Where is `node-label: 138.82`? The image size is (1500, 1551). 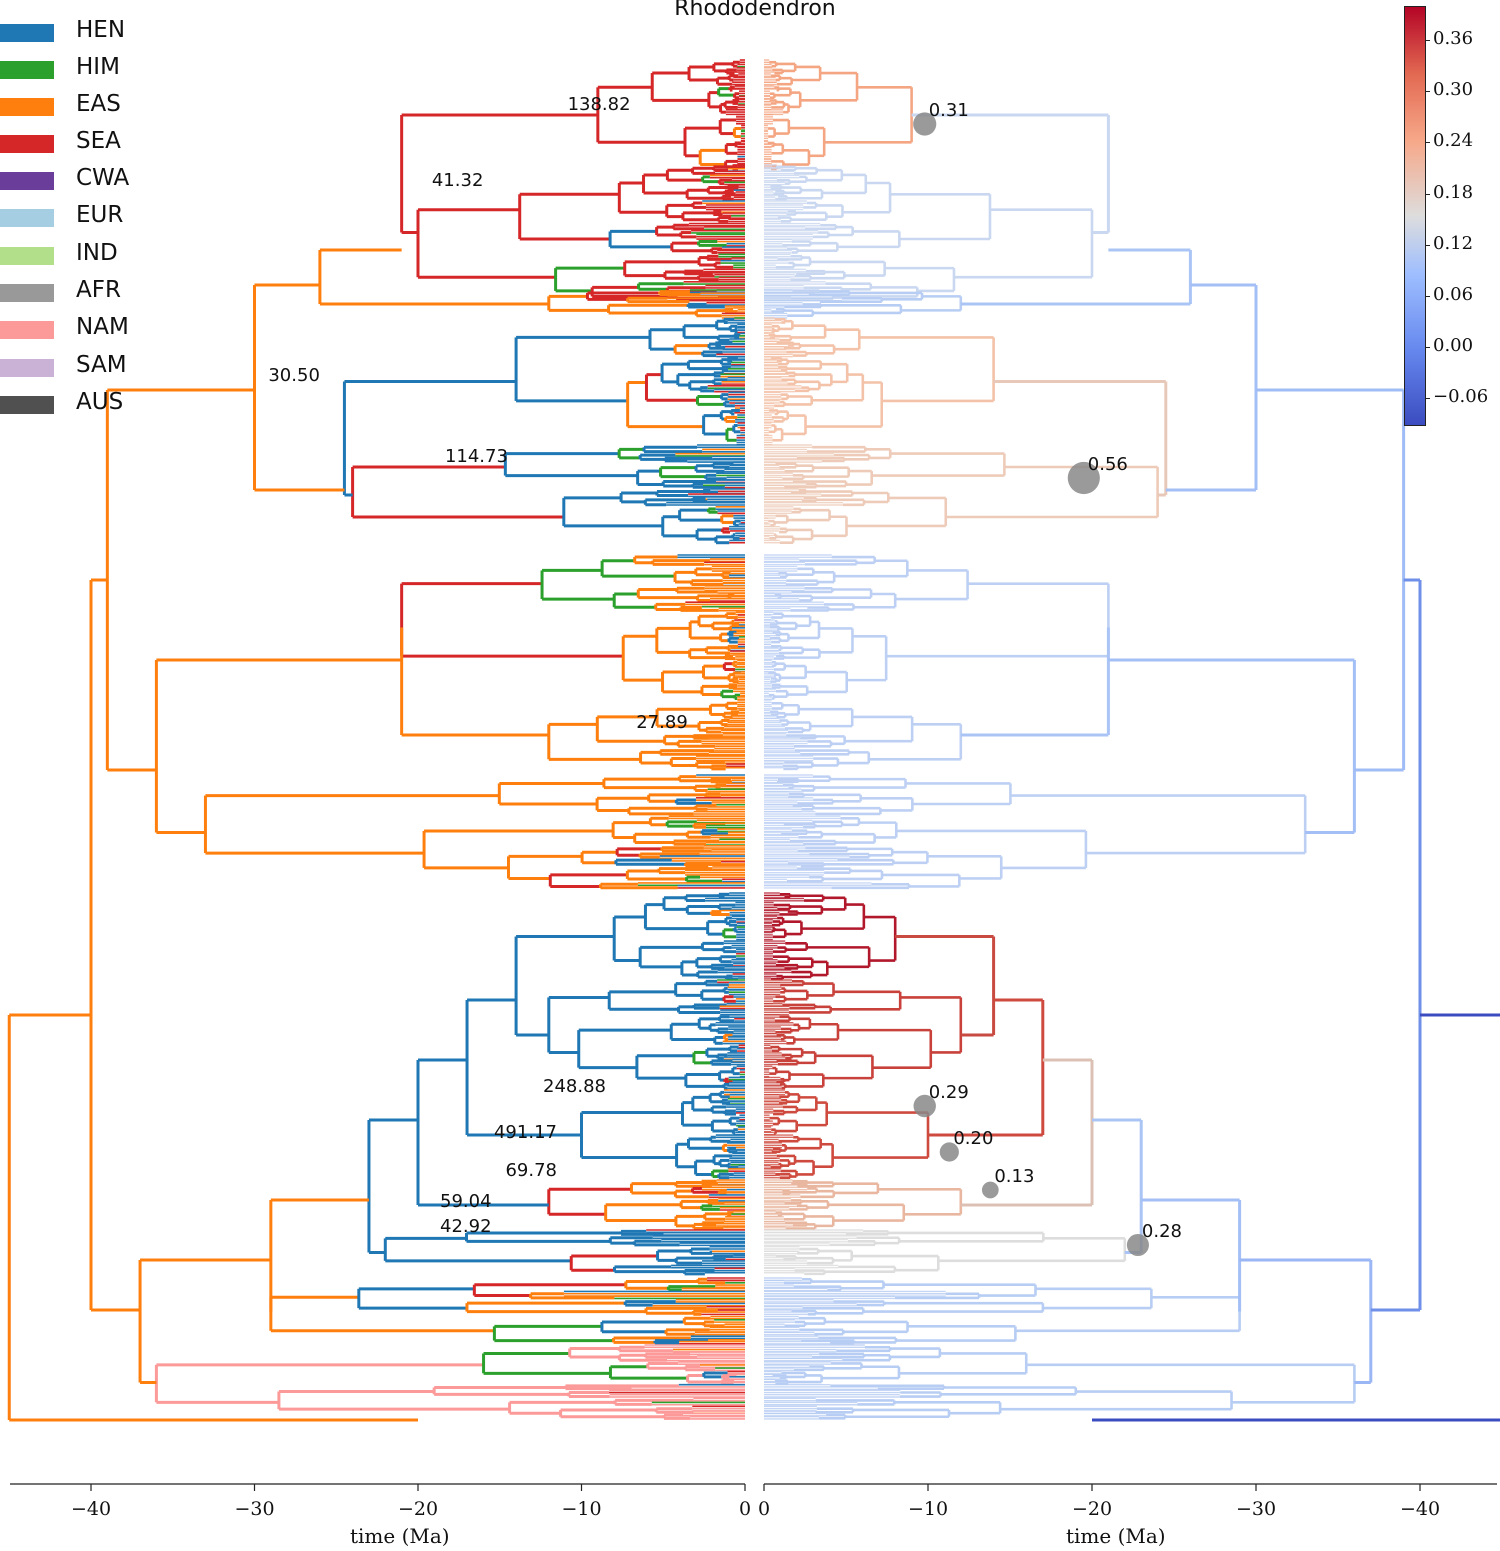 node-label: 138.82 is located at coordinates (599, 104).